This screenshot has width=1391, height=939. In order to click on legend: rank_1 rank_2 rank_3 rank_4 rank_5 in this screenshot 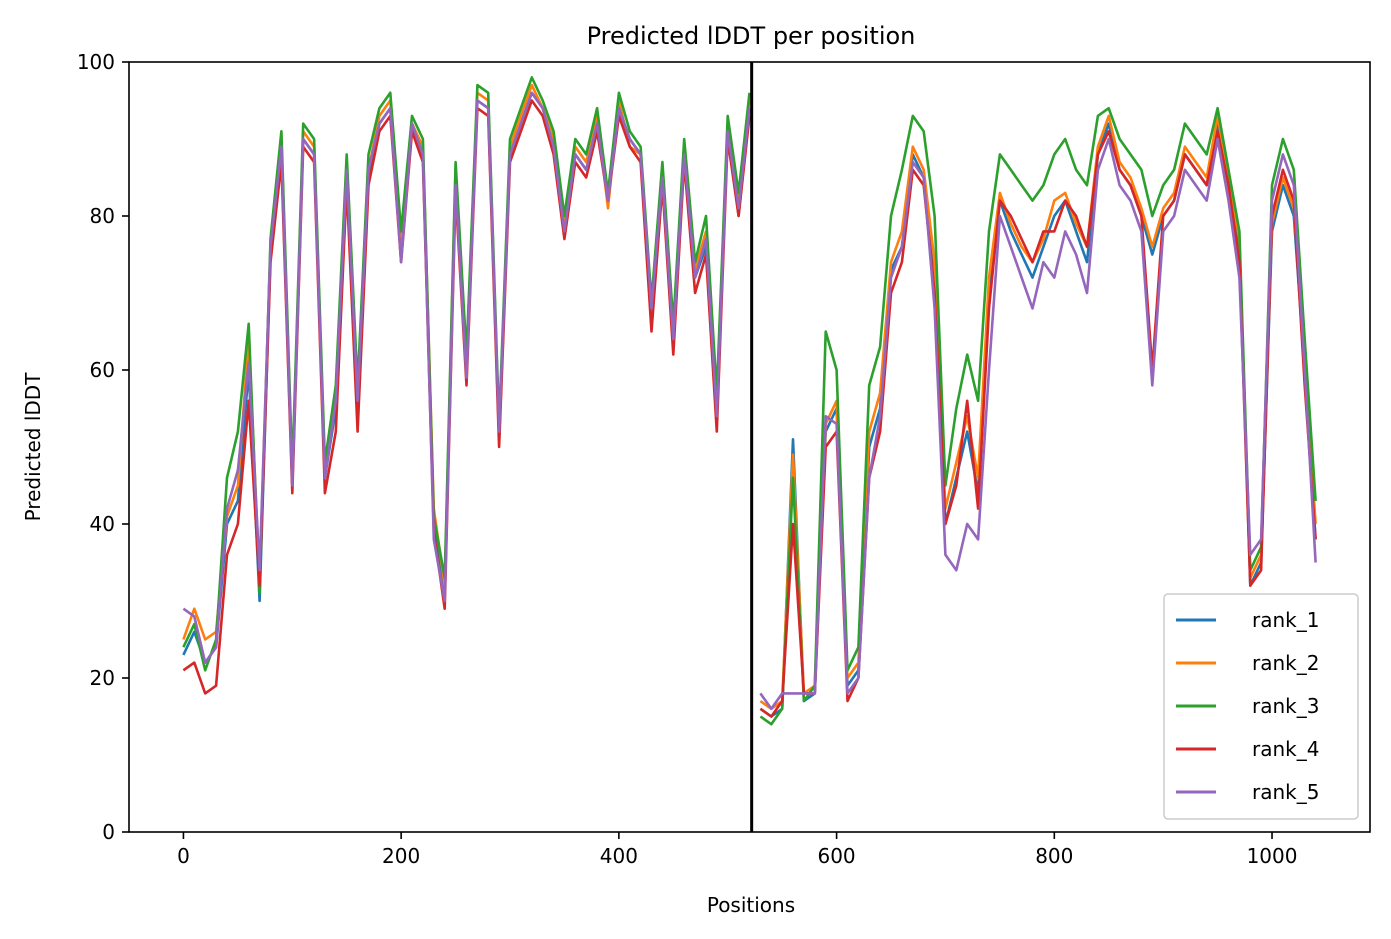, I will do `click(1261, 706)`.